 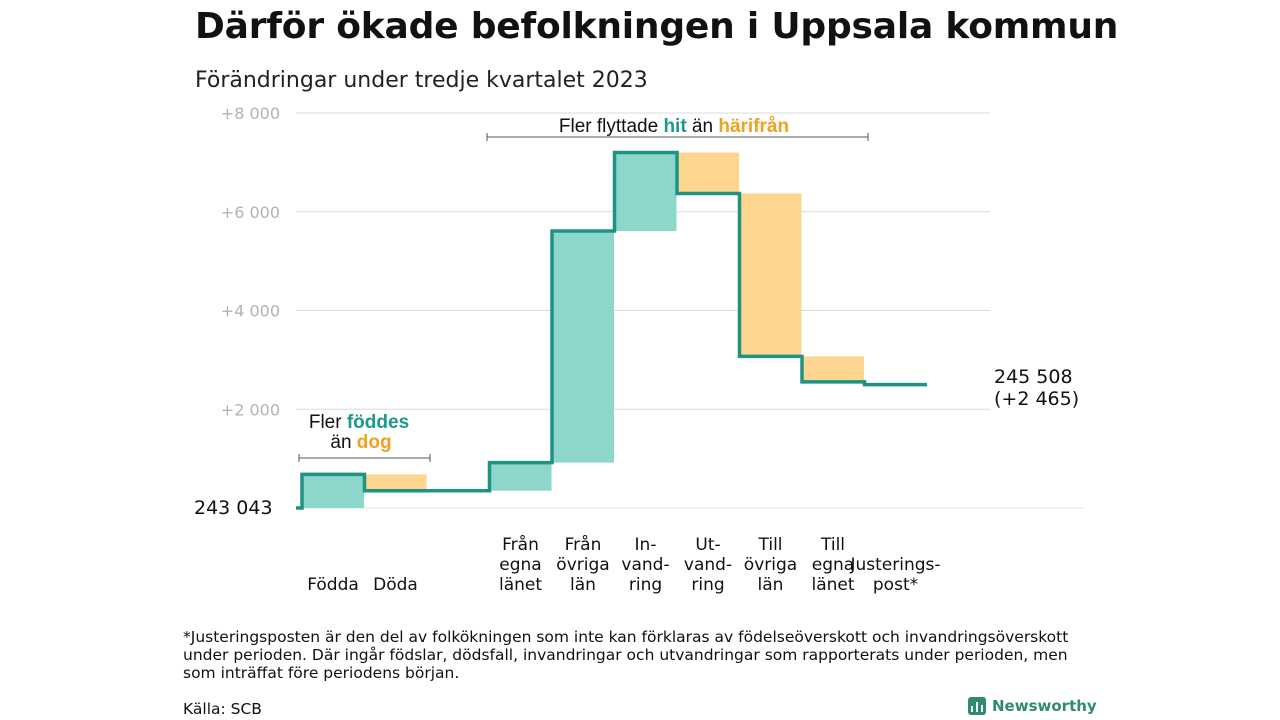 What do you see at coordinates (250, 113) in the screenshot?
I see `y-tick-label: +8 000` at bounding box center [250, 113].